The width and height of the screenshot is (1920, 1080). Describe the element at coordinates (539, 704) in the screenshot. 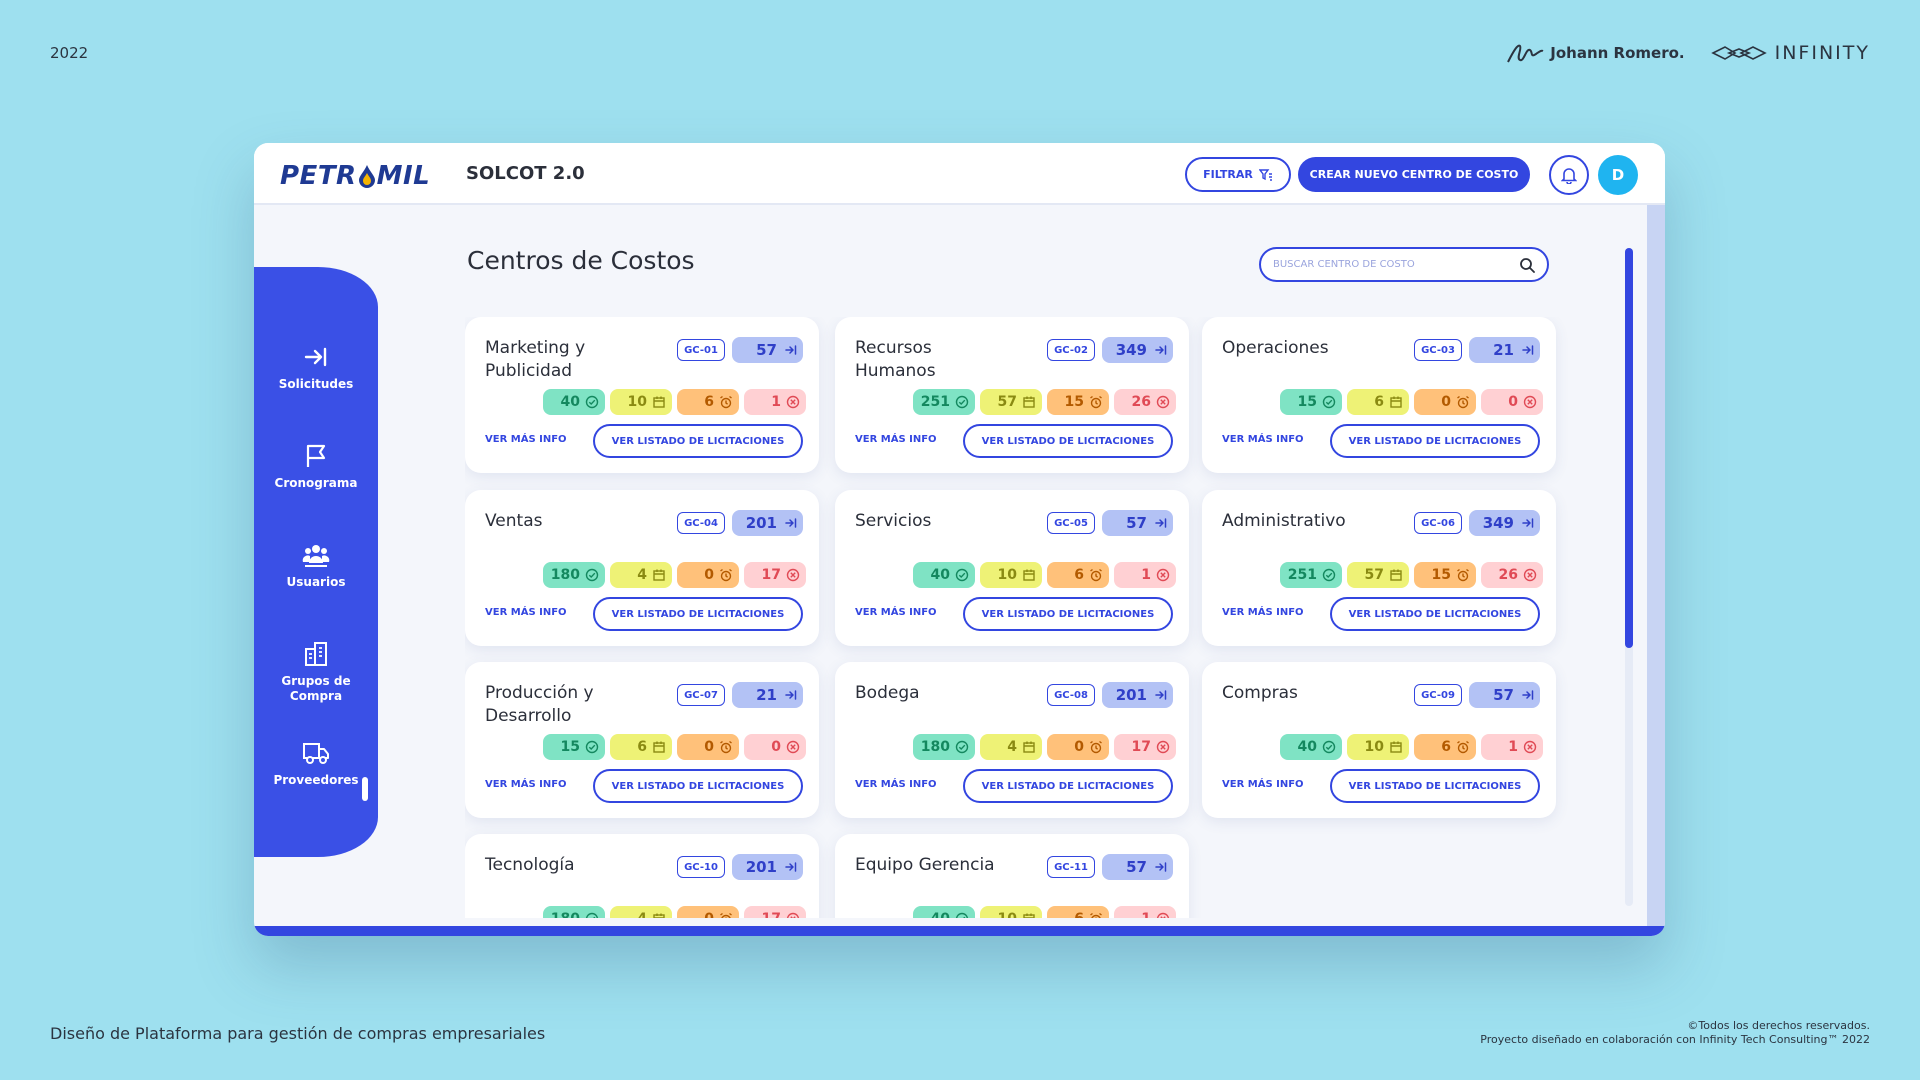

I see `cost-center-name: Producción y Desarrollo` at that location.